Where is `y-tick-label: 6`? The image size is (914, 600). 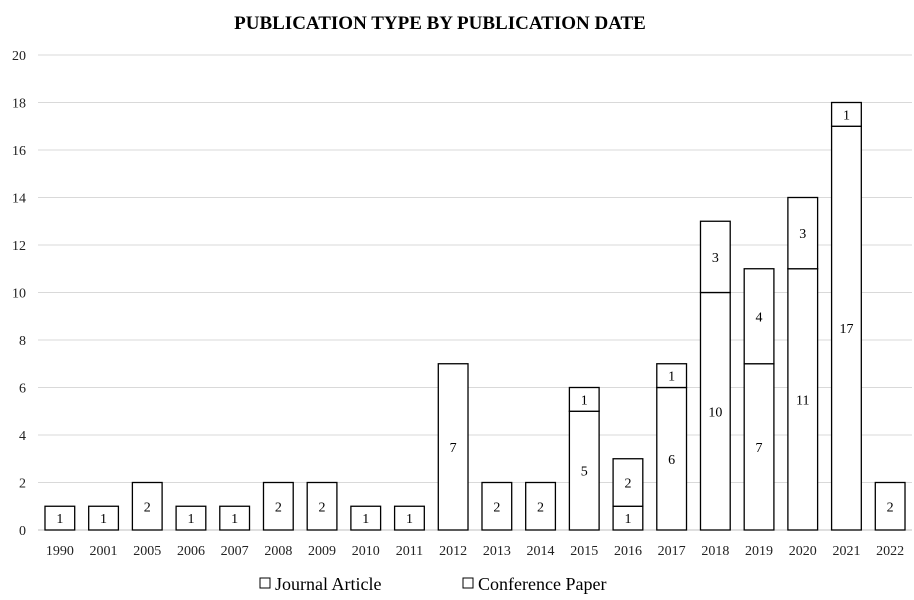 y-tick-label: 6 is located at coordinates (22, 389).